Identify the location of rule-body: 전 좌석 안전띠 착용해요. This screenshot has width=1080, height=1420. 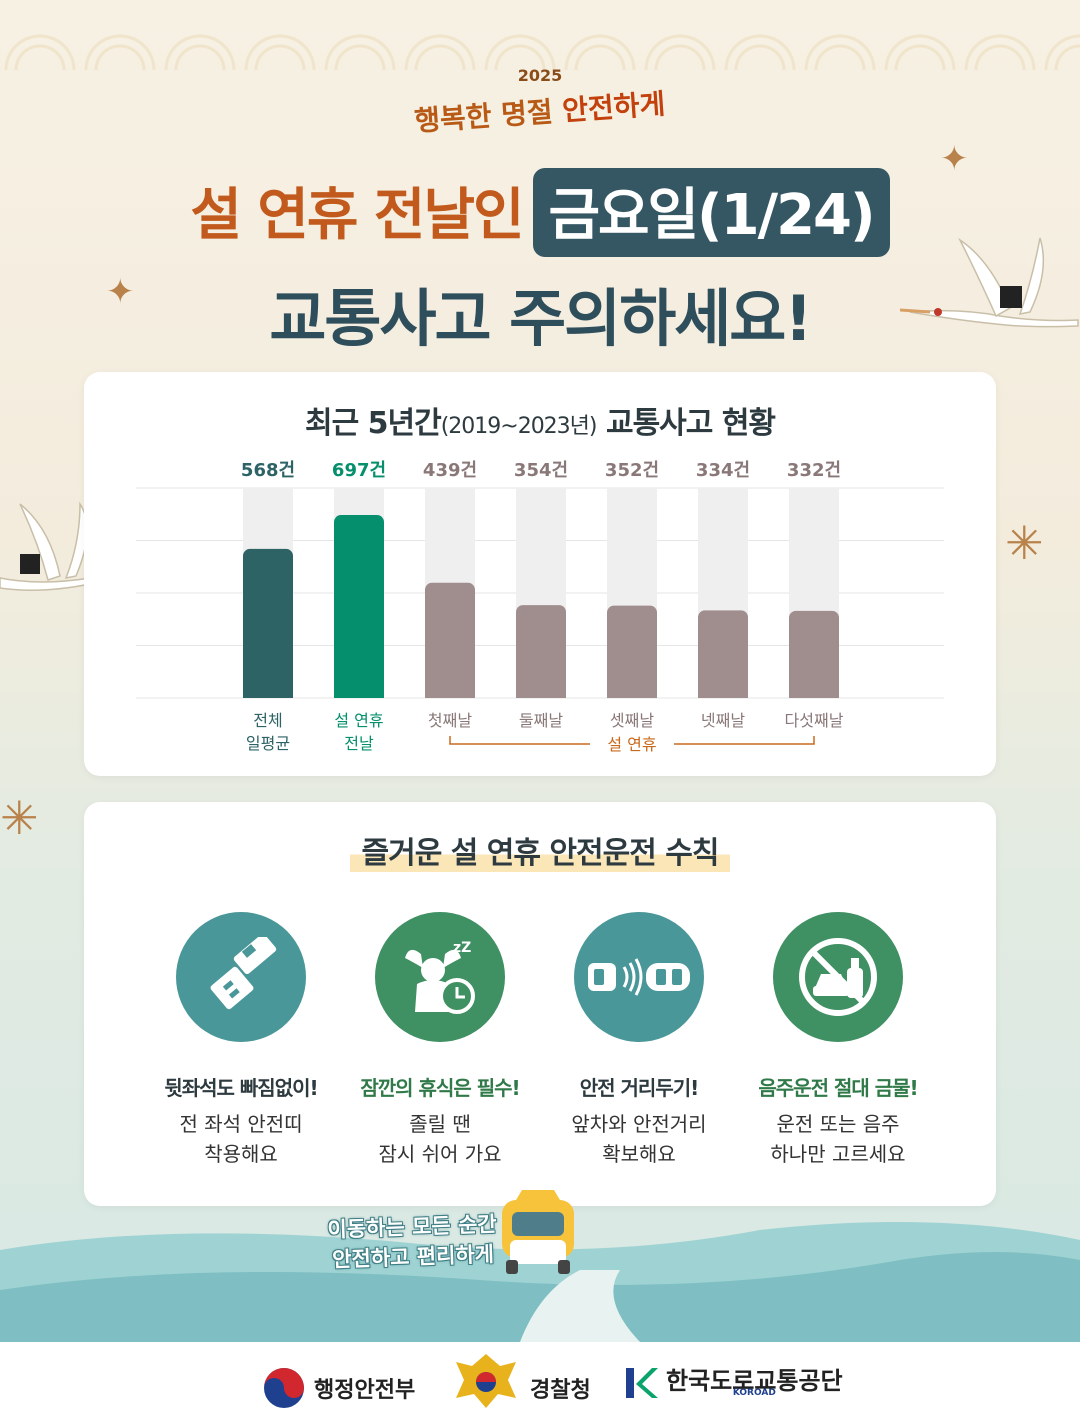
(241, 1139).